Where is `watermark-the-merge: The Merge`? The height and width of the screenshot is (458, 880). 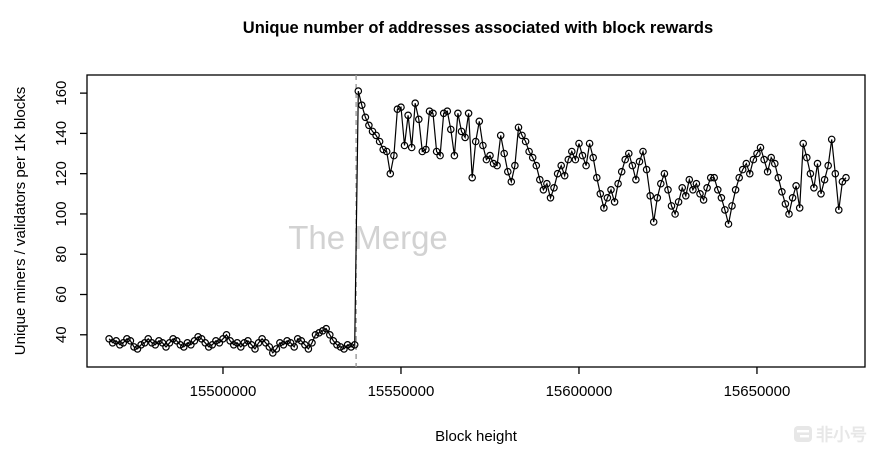 watermark-the-merge: The Merge is located at coordinates (368, 237).